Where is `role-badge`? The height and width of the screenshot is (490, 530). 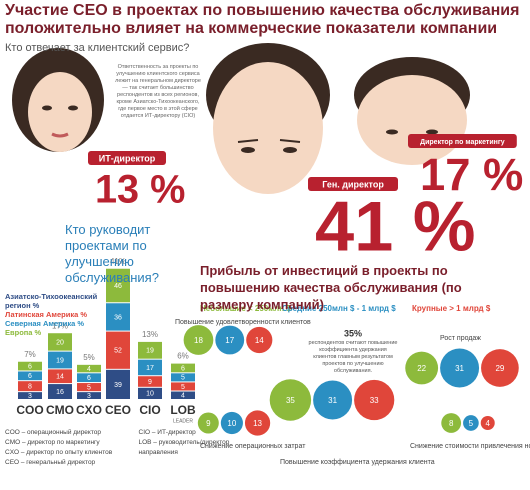
role-badge is located at coordinates (462, 141).